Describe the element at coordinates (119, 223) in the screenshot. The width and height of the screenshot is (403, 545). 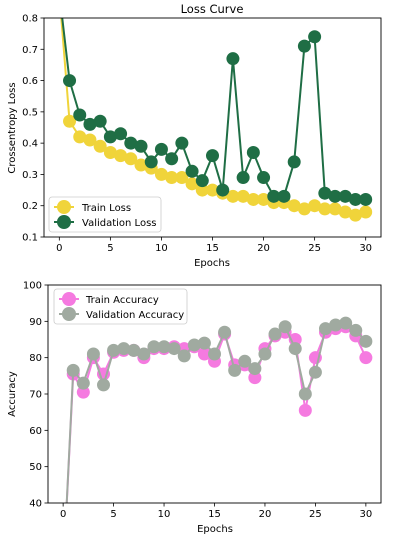
I see `legend-validation-loss-label: Validation Loss` at that location.